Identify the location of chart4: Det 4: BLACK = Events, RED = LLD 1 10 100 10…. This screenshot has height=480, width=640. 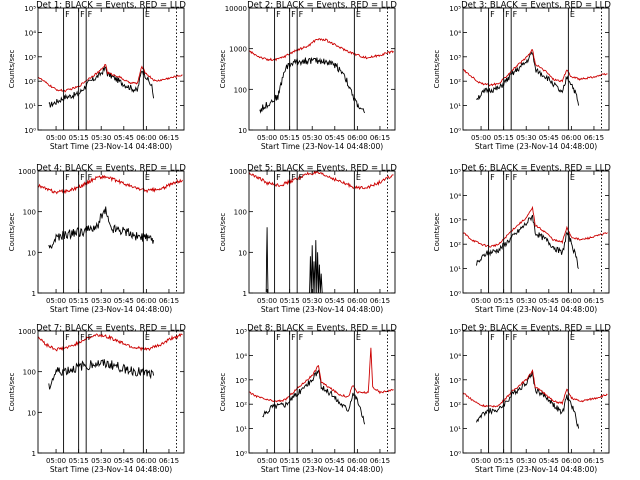
(97, 239).